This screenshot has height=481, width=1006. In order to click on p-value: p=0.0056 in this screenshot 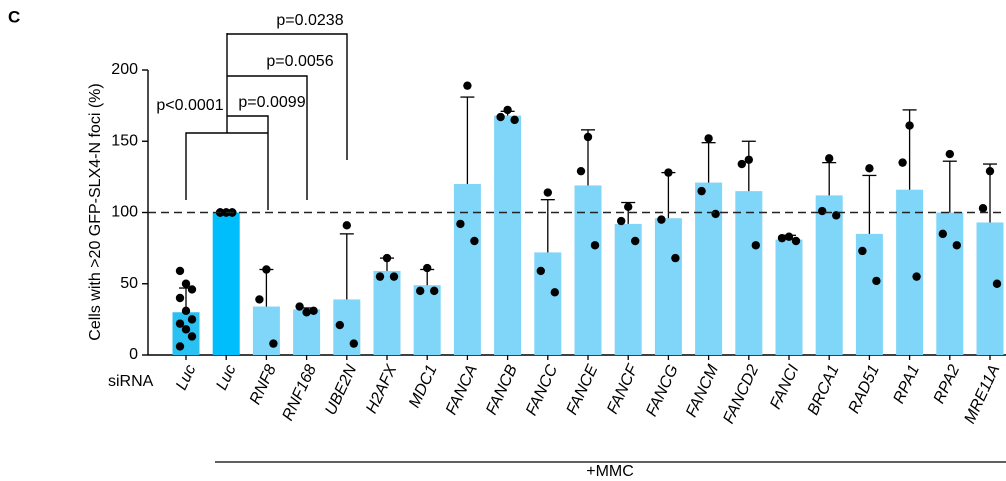, I will do `click(299, 61)`.